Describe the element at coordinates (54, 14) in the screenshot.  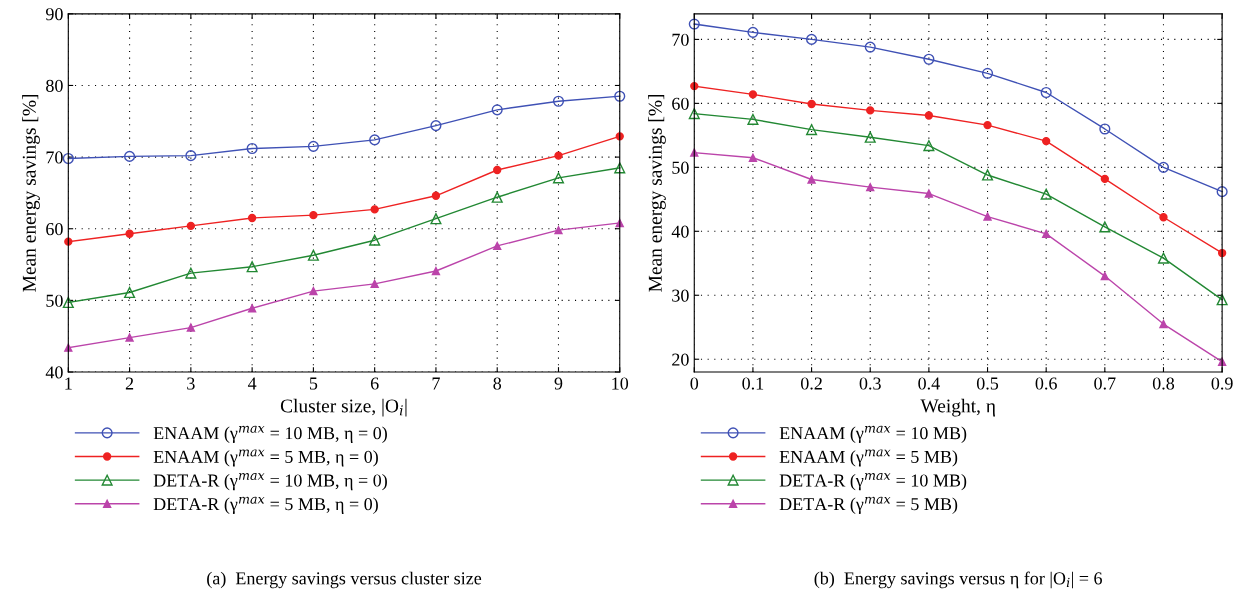
I see `y-tick-label: 90` at that location.